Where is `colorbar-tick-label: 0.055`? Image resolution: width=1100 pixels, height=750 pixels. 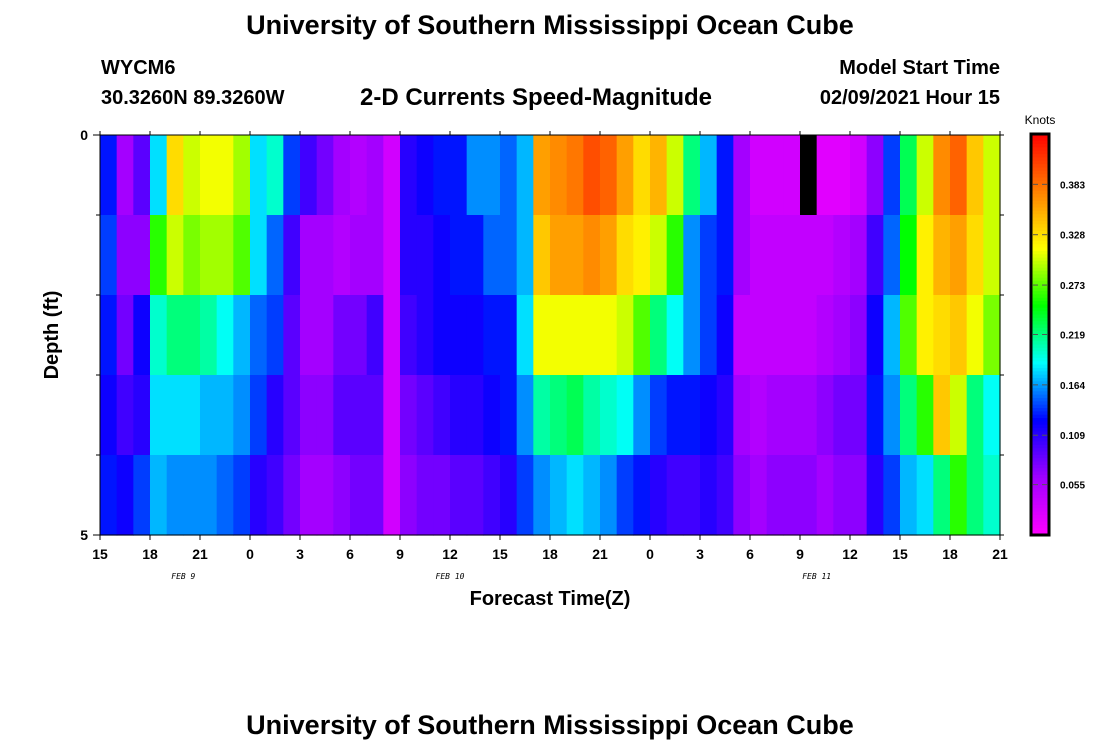
colorbar-tick-label: 0.055 is located at coordinates (1072, 486).